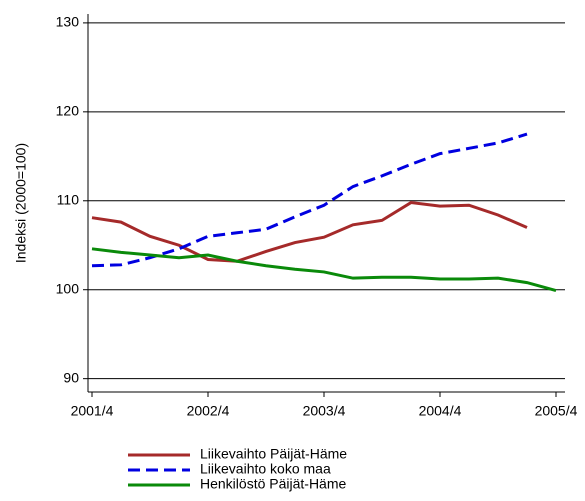  I want to click on y-axis-label: Indeksi (2000=100), so click(21, 203).